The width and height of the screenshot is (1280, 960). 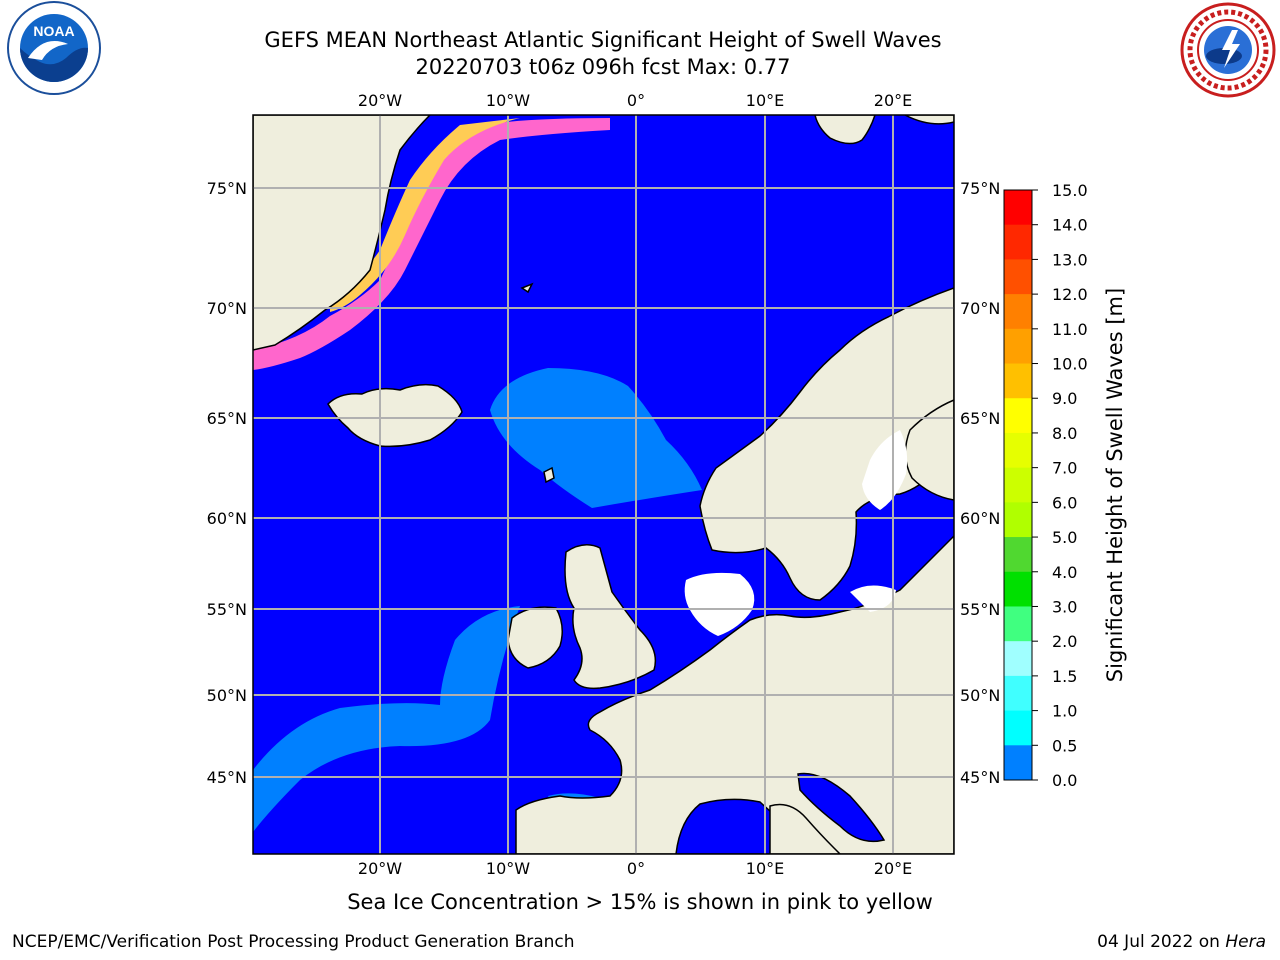 I want to click on jan-mayen-land, so click(x=527, y=288).